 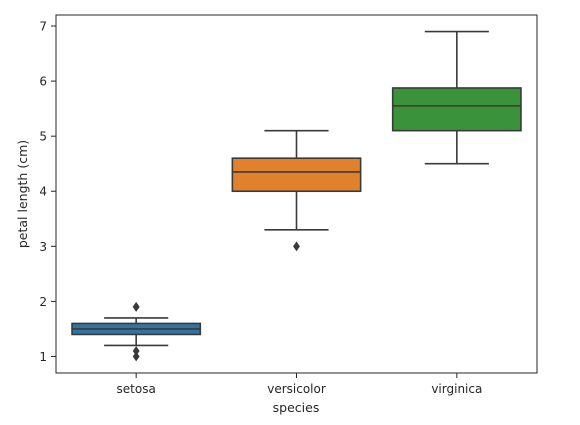 What do you see at coordinates (296, 175) in the screenshot?
I see `box-versicolor` at bounding box center [296, 175].